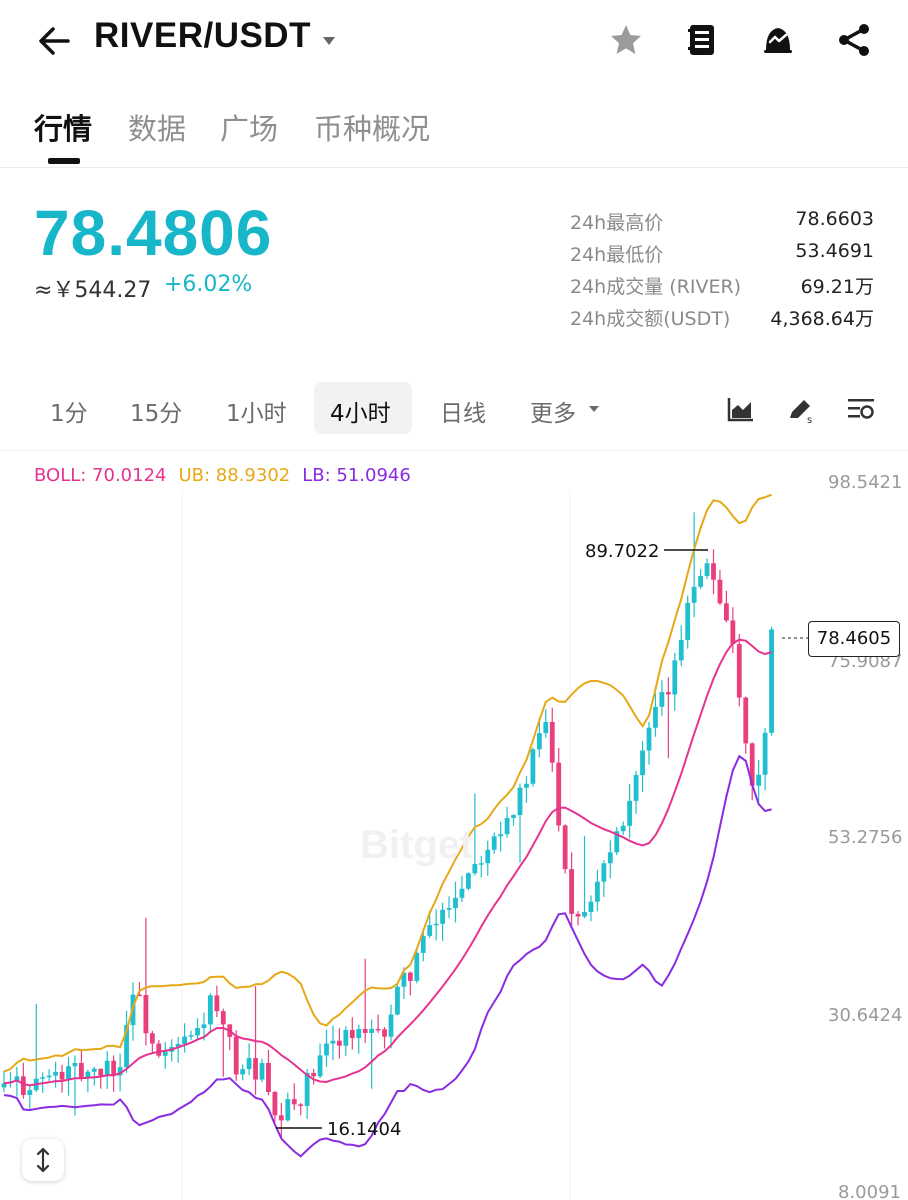 The height and width of the screenshot is (1200, 908). What do you see at coordinates (100, 475) in the screenshot?
I see `boll-value: BOLL: 70.0124` at bounding box center [100, 475].